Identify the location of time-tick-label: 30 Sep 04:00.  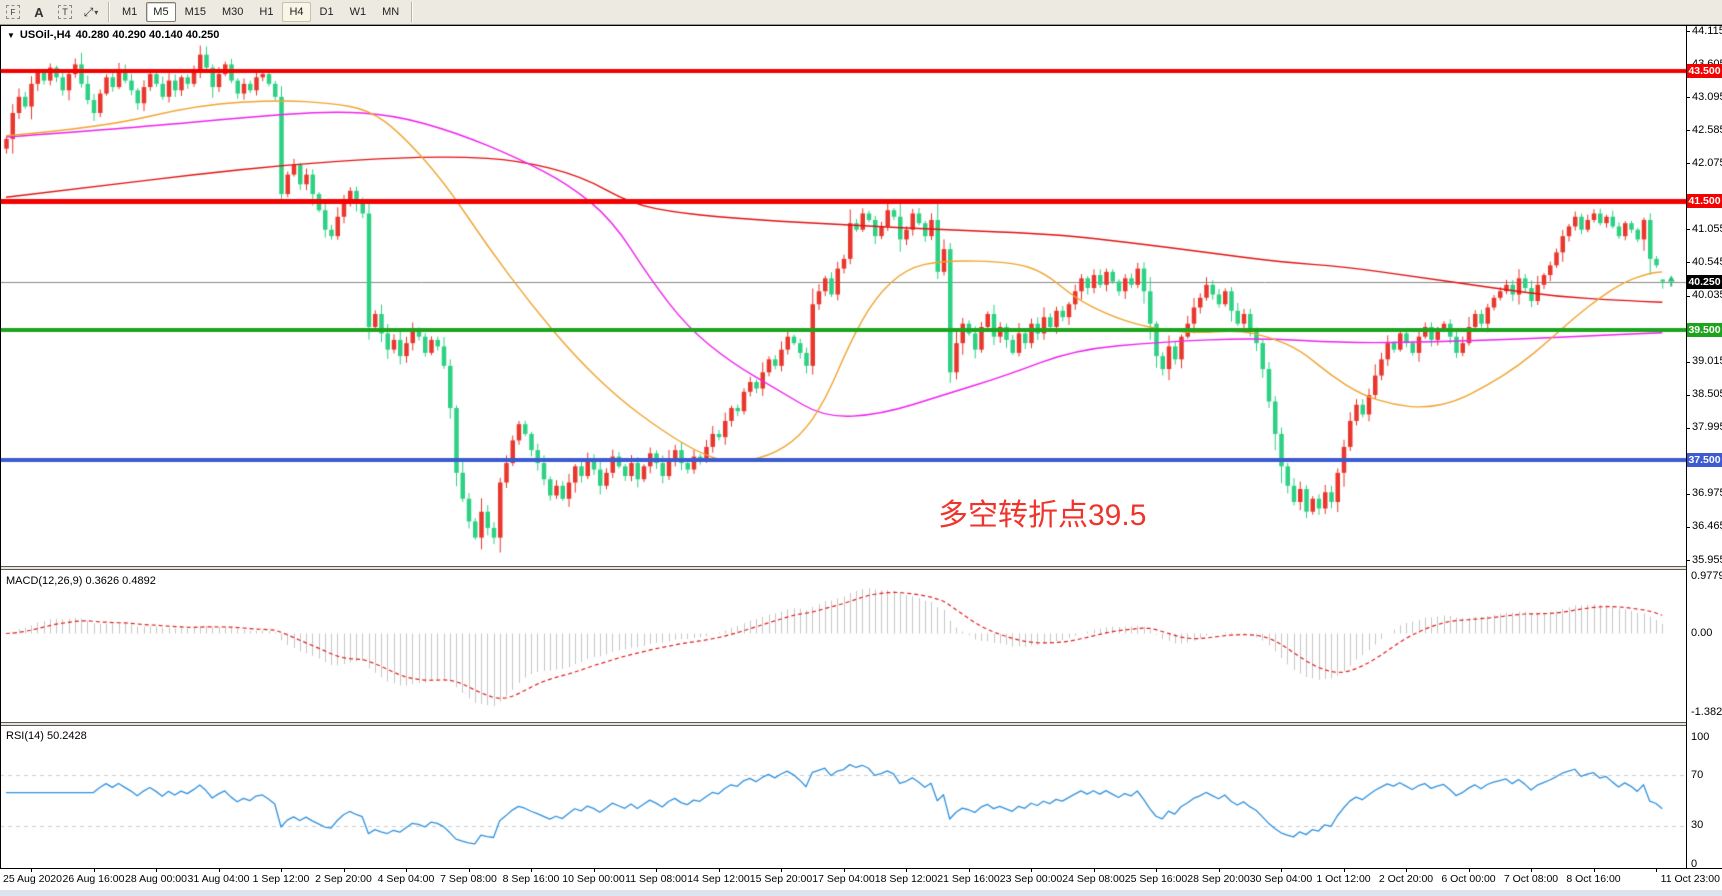
(1281, 879).